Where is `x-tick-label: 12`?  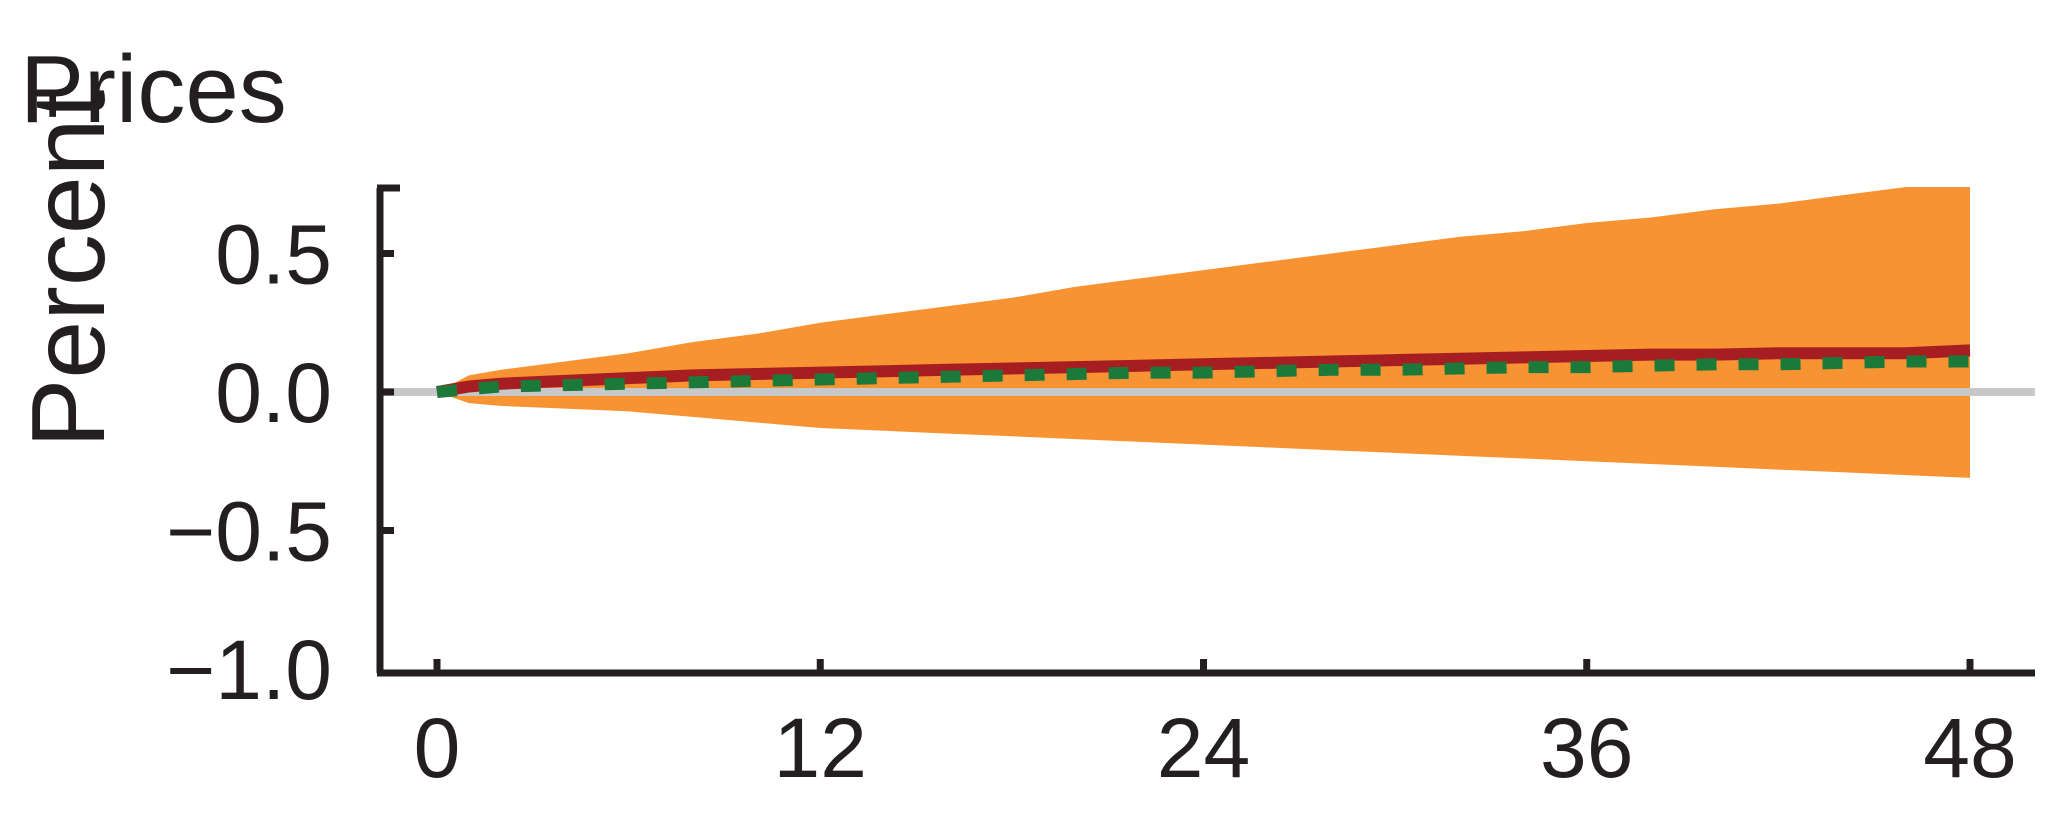
x-tick-label: 12 is located at coordinates (820, 748).